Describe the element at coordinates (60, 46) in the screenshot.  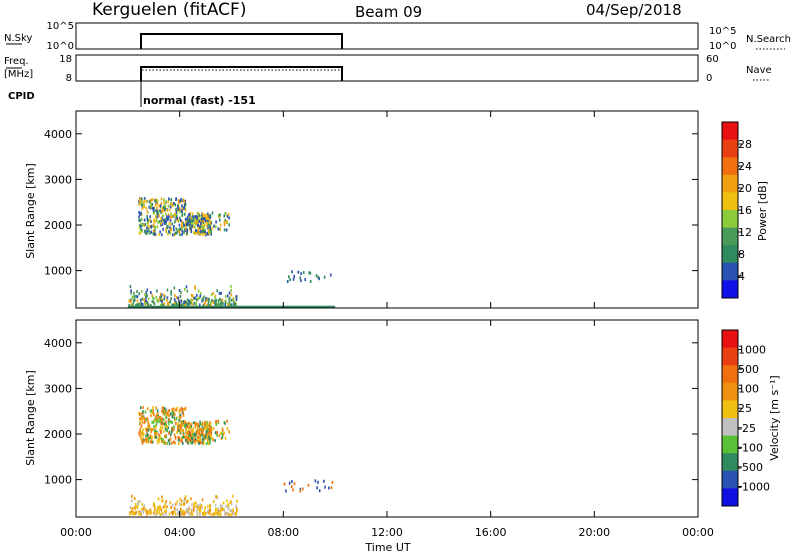
I see `nsky-tick-bottom: 10^0` at that location.